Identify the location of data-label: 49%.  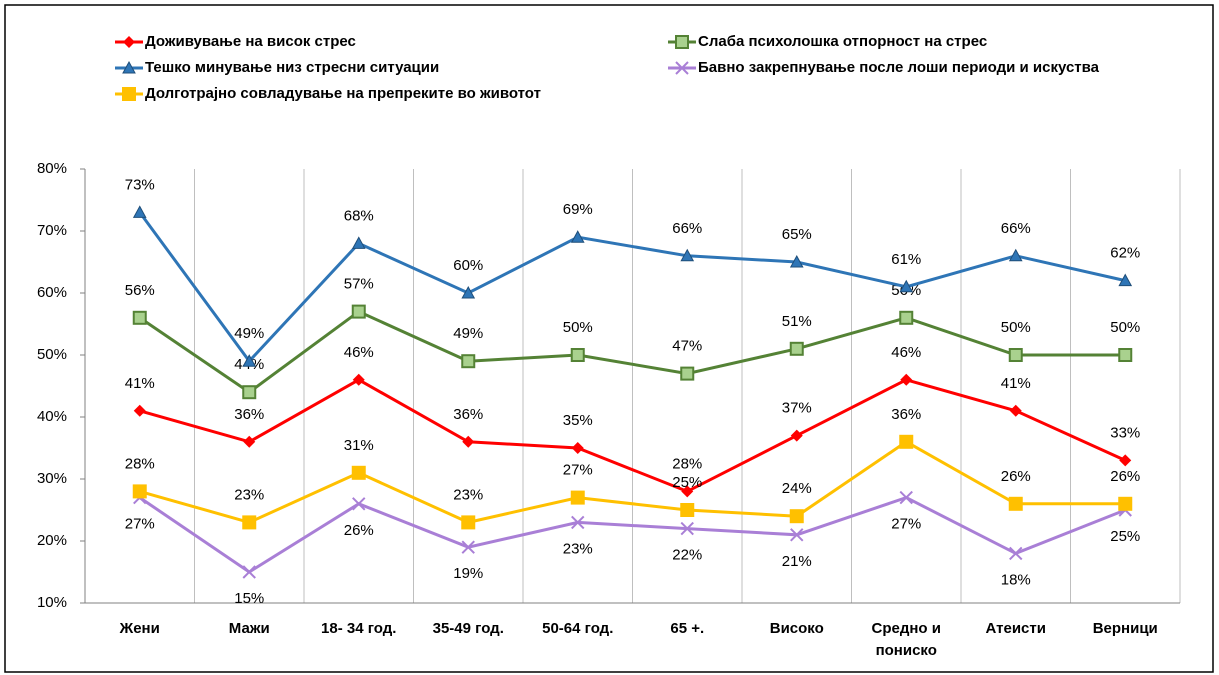
(468, 333).